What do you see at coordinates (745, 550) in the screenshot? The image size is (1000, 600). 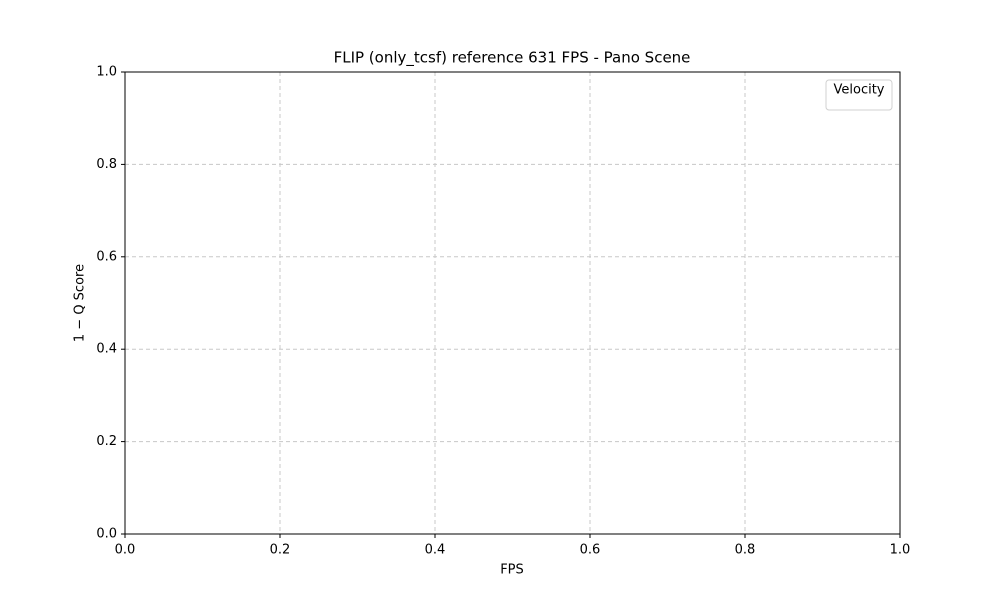 I see `x-tick-label: 0.8` at bounding box center [745, 550].